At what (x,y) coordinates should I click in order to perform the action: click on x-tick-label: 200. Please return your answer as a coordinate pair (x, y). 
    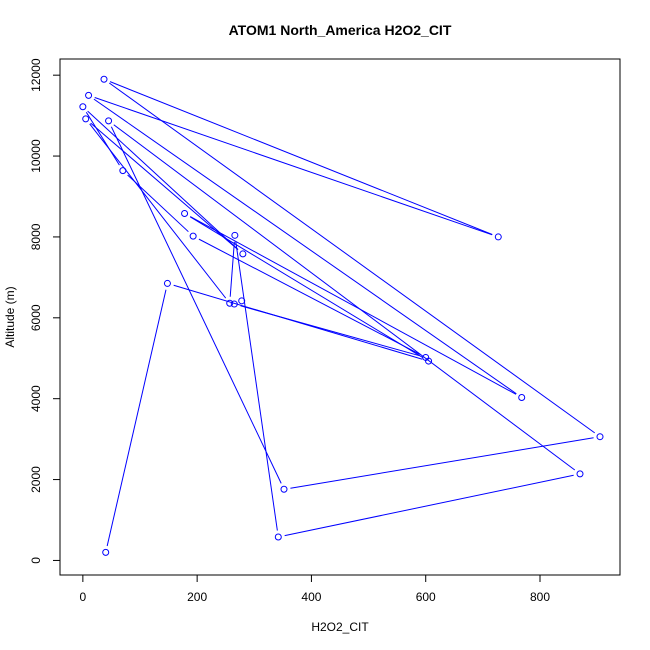
    Looking at the image, I should click on (197, 597).